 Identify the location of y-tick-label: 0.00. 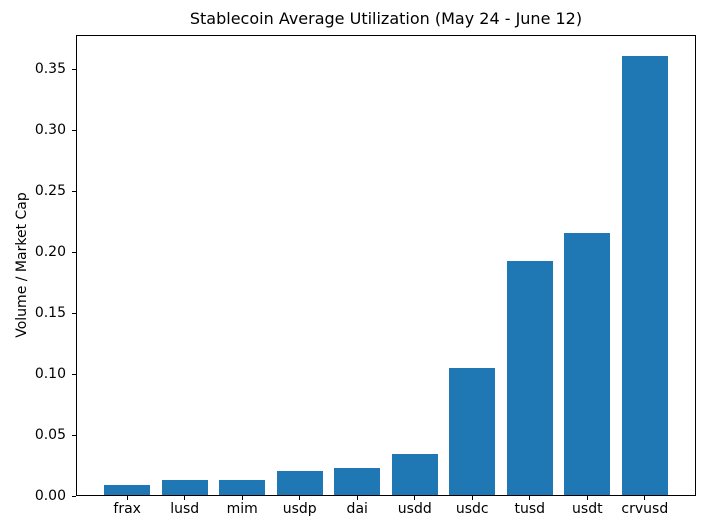
(50, 496).